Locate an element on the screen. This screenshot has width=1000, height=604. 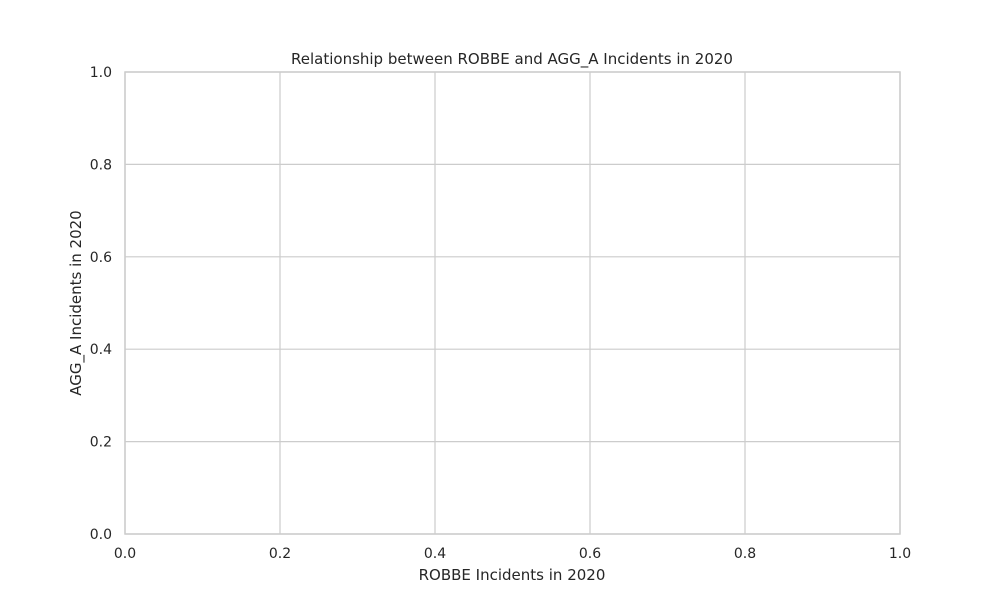
y-axis-label: AGG_A Incidents in 2020 is located at coordinates (76, 302).